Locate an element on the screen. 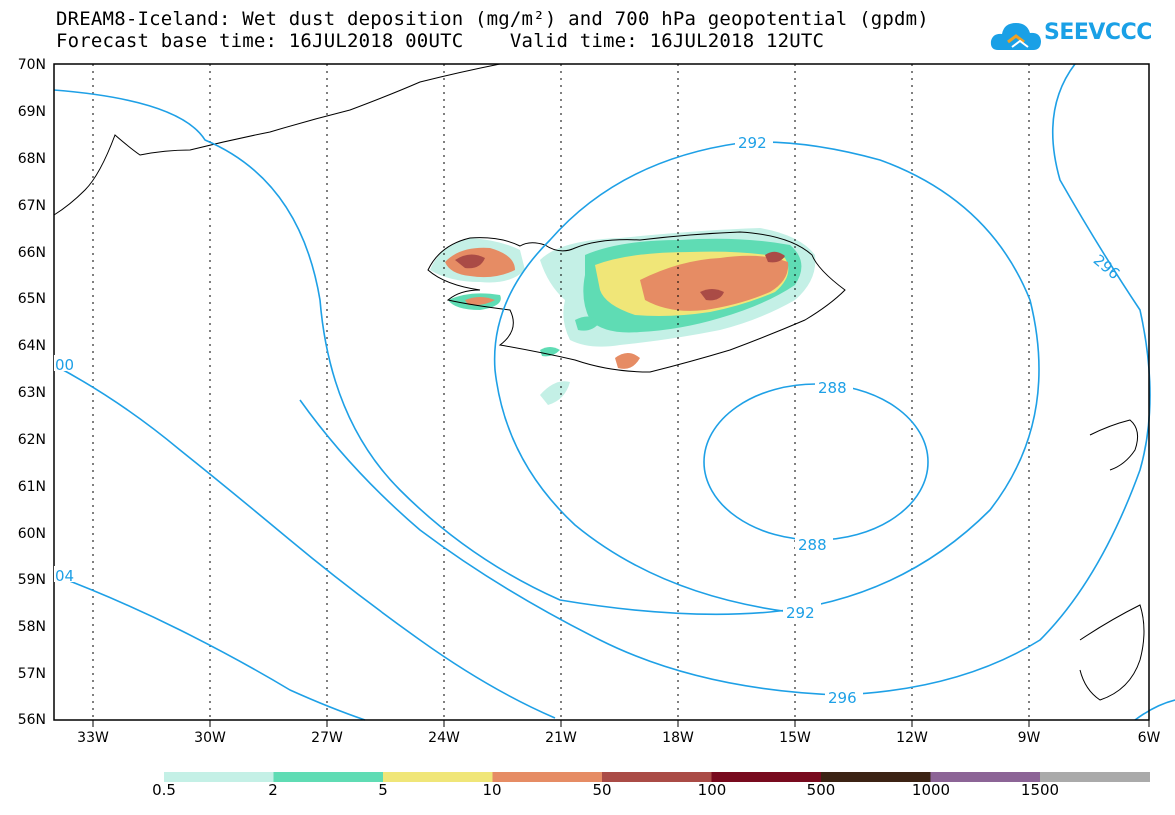 Image resolution: width=1175 pixels, height=815 pixels. lat-label: 56N is located at coordinates (31, 720).